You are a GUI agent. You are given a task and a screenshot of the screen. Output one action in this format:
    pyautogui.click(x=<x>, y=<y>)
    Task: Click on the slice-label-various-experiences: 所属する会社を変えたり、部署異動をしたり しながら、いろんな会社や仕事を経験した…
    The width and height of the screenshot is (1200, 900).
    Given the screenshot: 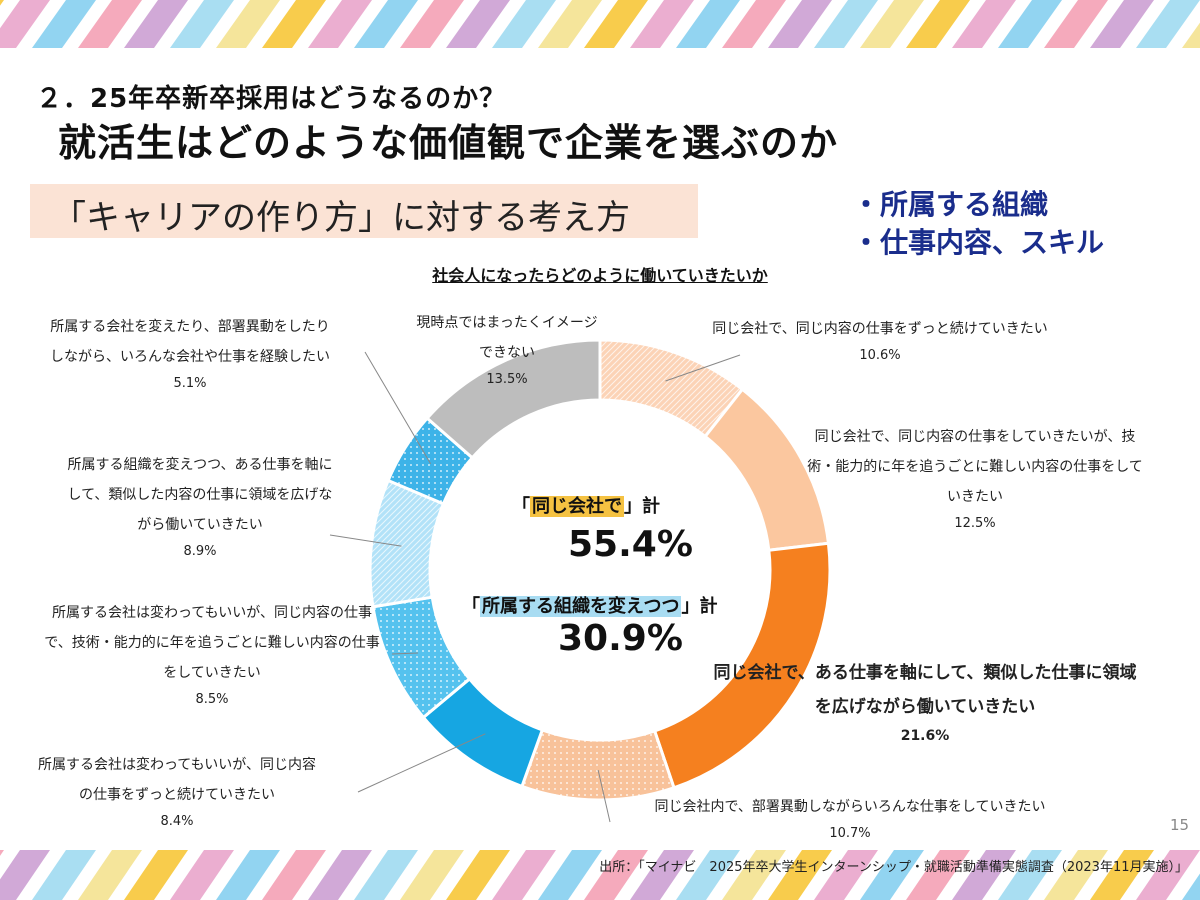 What is the action you would take?
    pyautogui.click(x=190, y=354)
    